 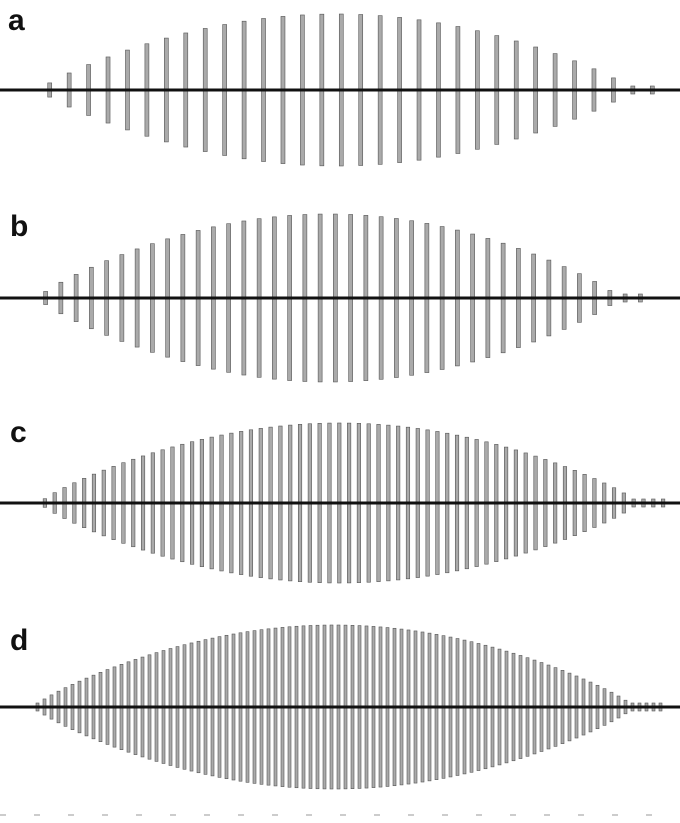 What do you see at coordinates (19, 226) in the screenshot?
I see `panel-label: b` at bounding box center [19, 226].